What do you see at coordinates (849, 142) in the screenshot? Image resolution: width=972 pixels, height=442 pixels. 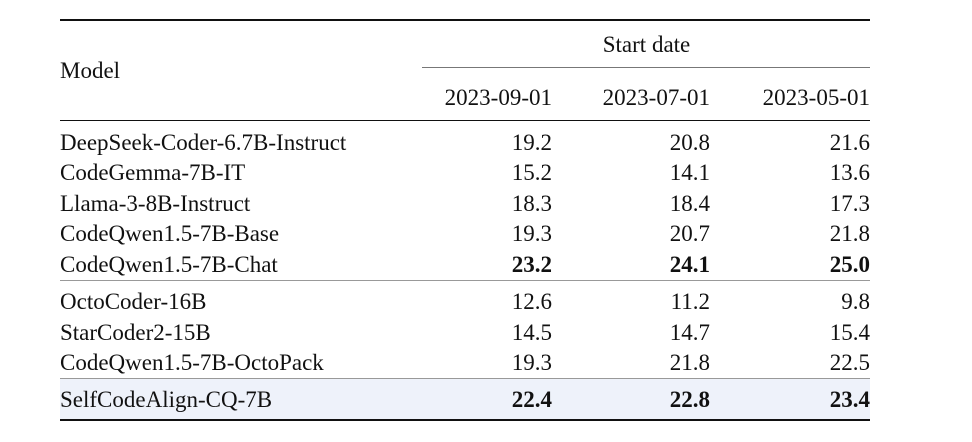 I see `score-cell: 21.6` at bounding box center [849, 142].